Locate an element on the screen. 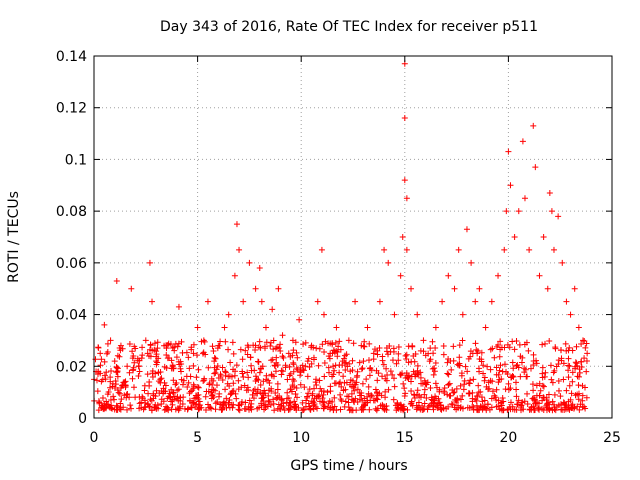  x-tick-label: 25 is located at coordinates (612, 438).